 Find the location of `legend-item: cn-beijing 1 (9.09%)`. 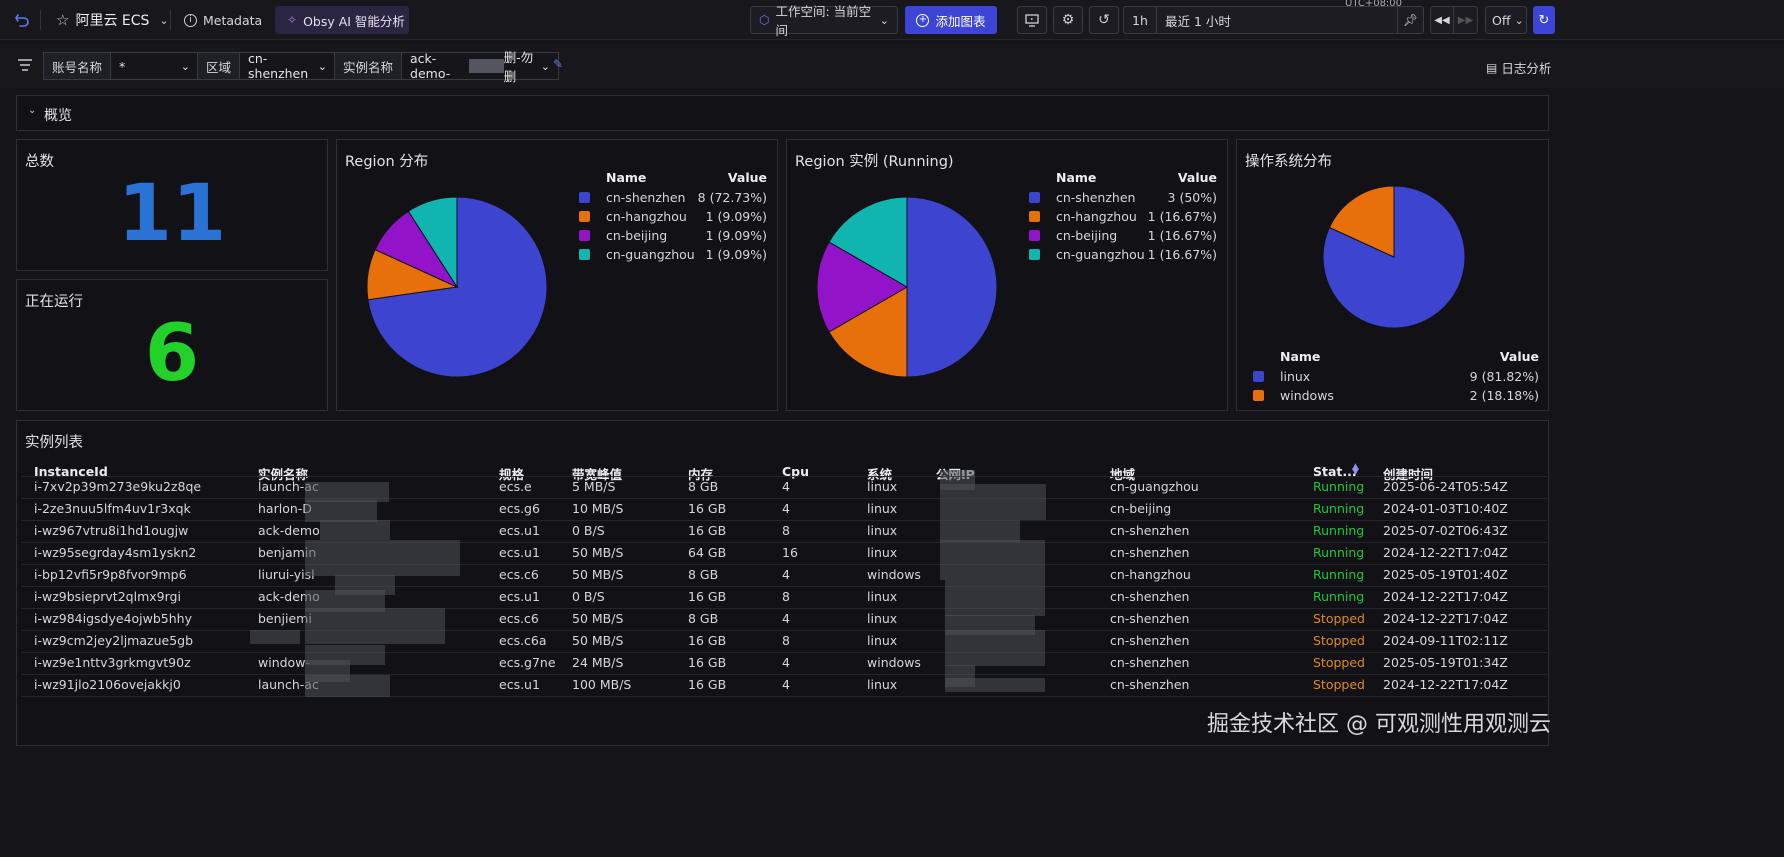

legend-item: cn-beijing 1 (9.09%) is located at coordinates (672, 235).